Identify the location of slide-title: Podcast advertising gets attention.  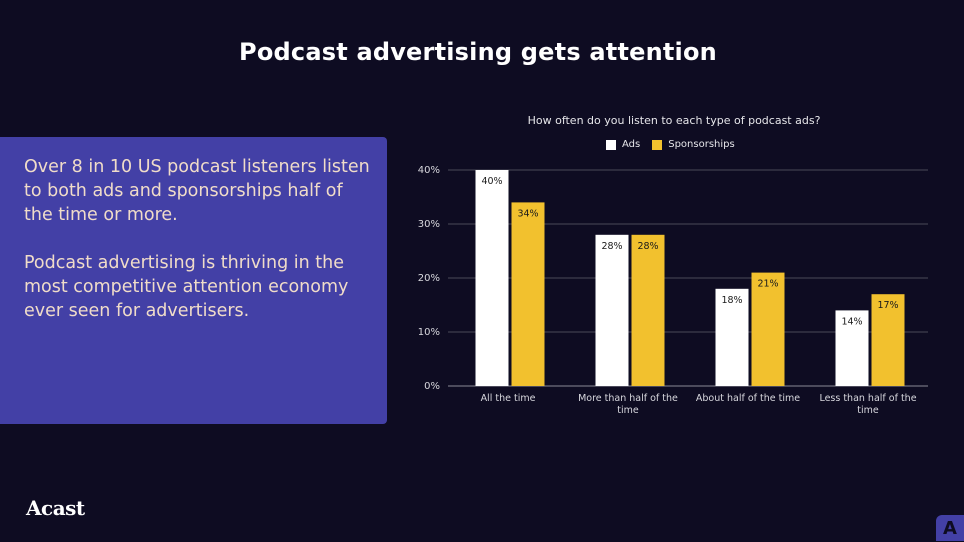
(478, 52).